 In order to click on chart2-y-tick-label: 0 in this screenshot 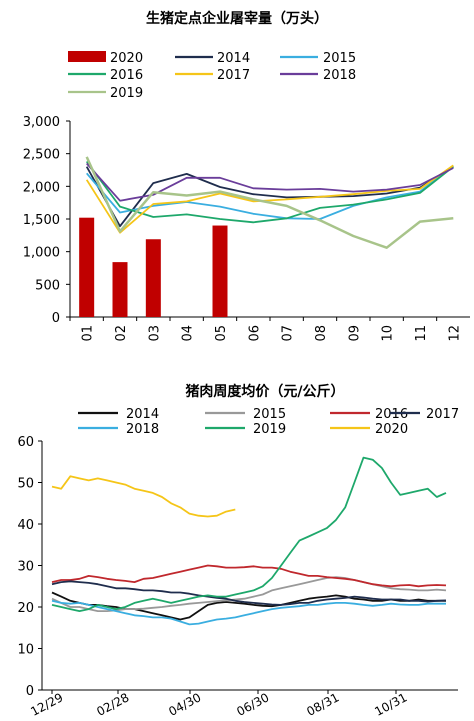, I will do `click(30, 691)`.